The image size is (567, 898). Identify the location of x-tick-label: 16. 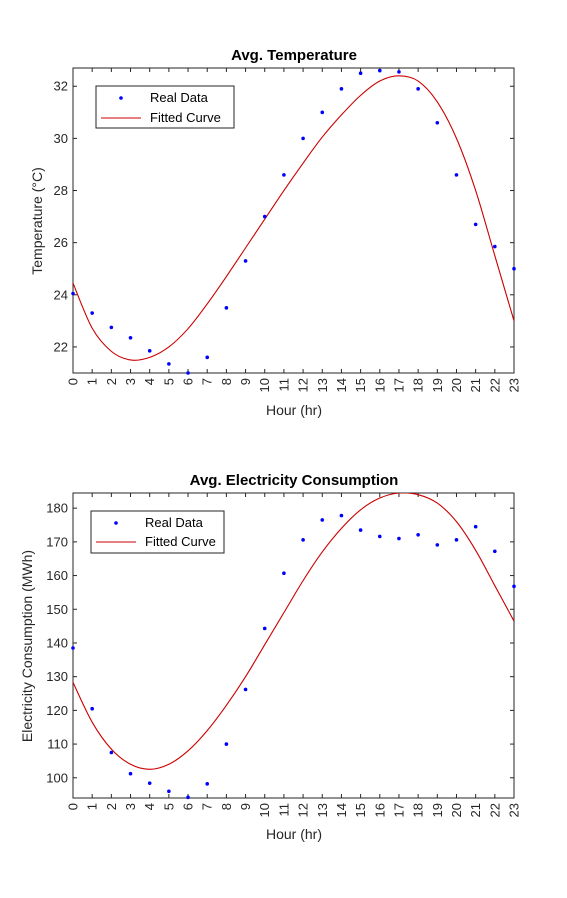
(379, 810).